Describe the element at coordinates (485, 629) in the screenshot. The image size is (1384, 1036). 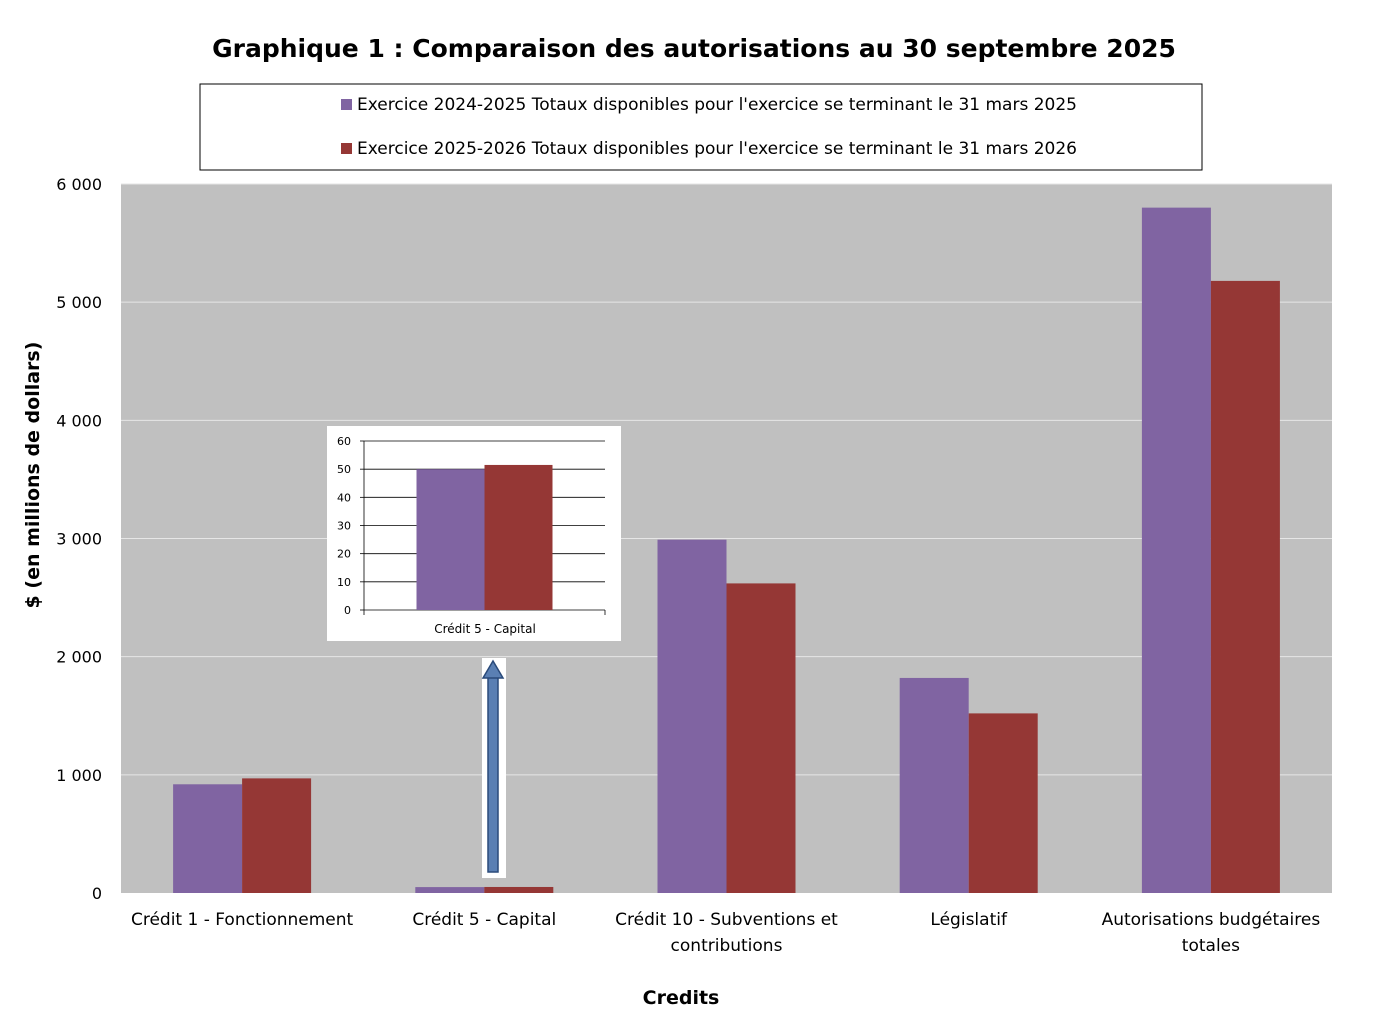
I see `inset-category-label: Crédit 5 - Capital` at that location.